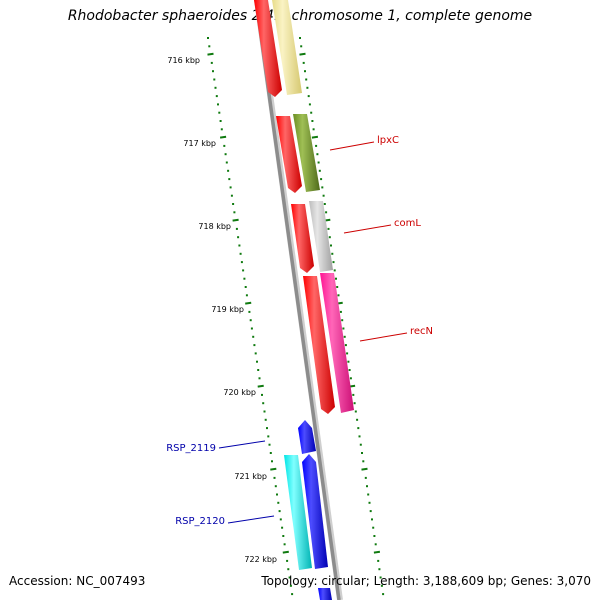 Image resolution: width=600 pixels, height=600 pixels. What do you see at coordinates (227, 309) in the screenshot?
I see `kbp-label: 719 kbp` at bounding box center [227, 309].